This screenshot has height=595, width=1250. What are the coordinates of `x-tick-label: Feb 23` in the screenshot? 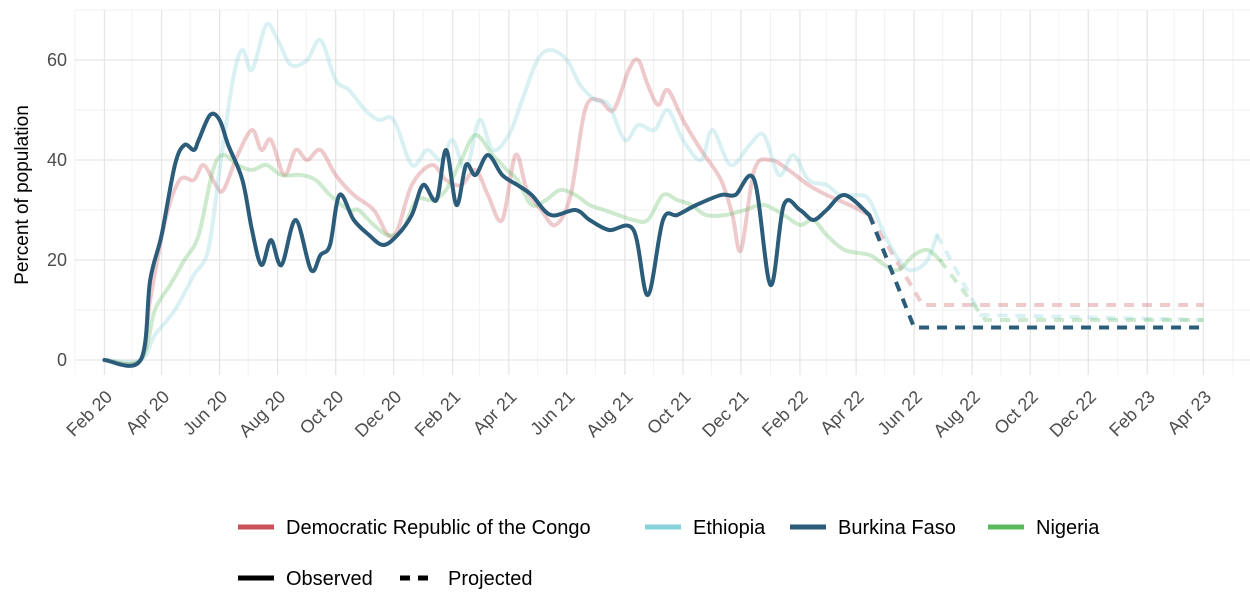 It's located at (1132, 414).